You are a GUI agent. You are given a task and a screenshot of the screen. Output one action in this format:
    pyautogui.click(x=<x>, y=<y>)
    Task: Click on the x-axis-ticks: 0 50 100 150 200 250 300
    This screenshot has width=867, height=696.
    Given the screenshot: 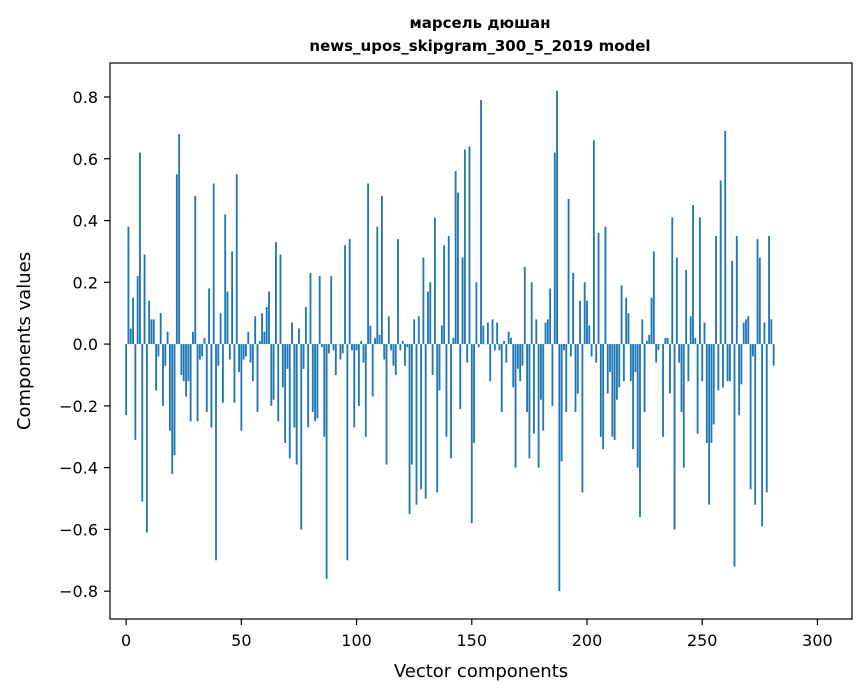 What is the action you would take?
    pyautogui.click(x=477, y=634)
    